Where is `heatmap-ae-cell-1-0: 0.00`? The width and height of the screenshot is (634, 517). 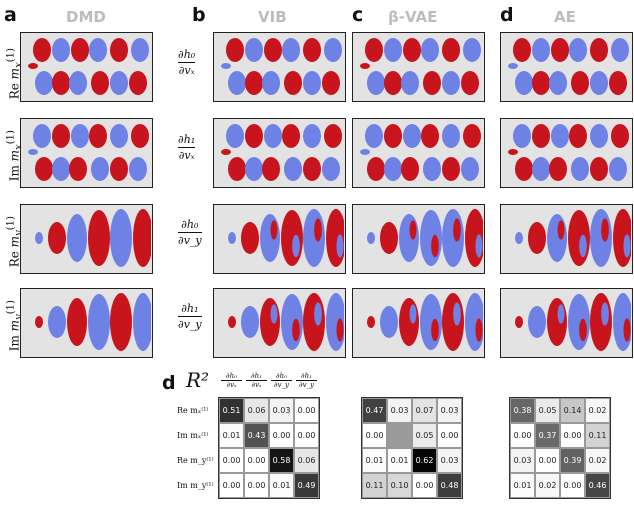
heatmap-ae-cell-1-0: 0.00 is located at coordinates (522, 435).